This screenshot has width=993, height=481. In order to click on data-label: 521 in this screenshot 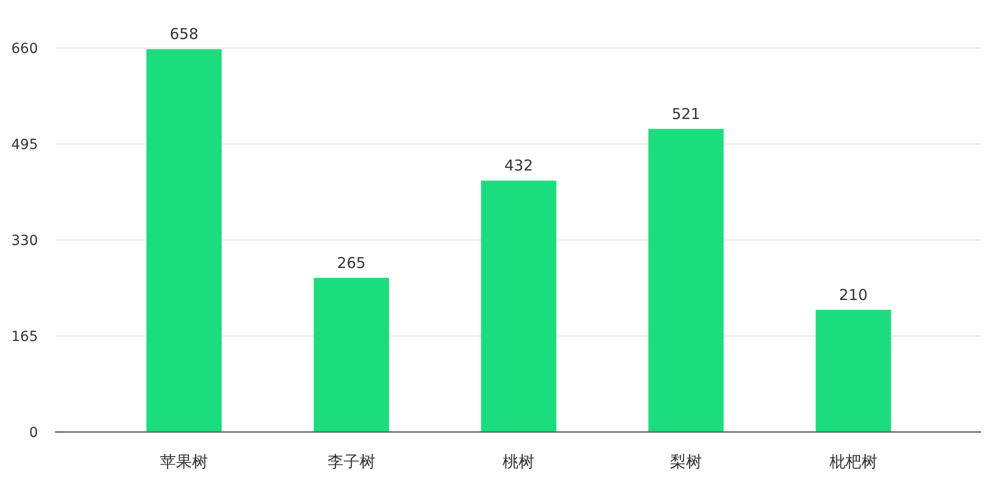, I will do `click(686, 113)`.